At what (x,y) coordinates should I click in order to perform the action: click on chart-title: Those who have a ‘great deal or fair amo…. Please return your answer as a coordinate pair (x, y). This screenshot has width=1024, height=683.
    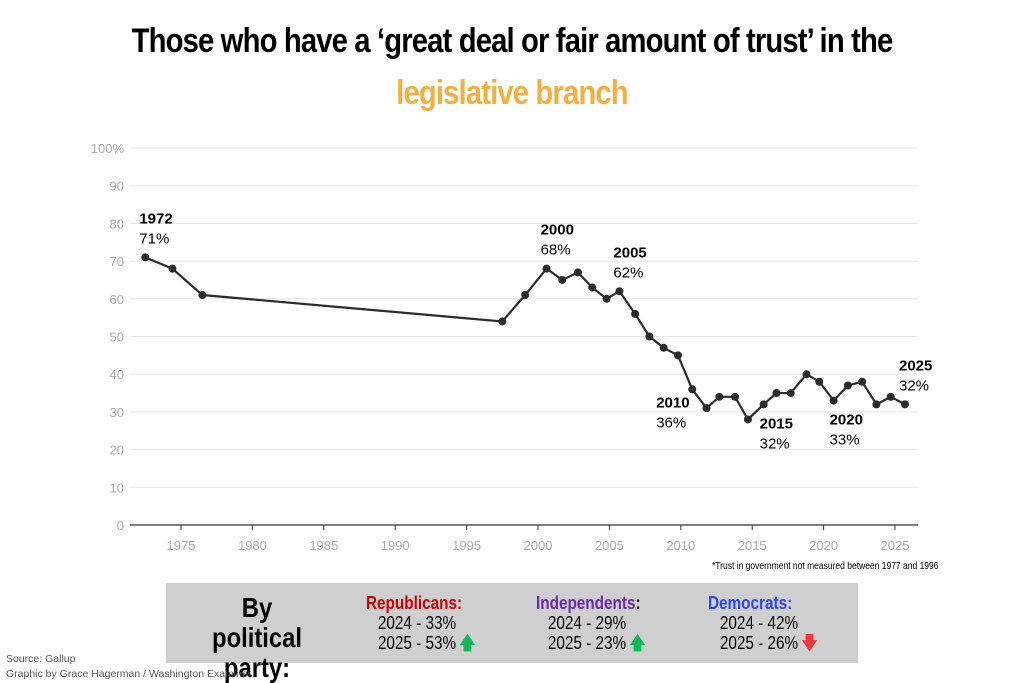
    Looking at the image, I should click on (512, 41).